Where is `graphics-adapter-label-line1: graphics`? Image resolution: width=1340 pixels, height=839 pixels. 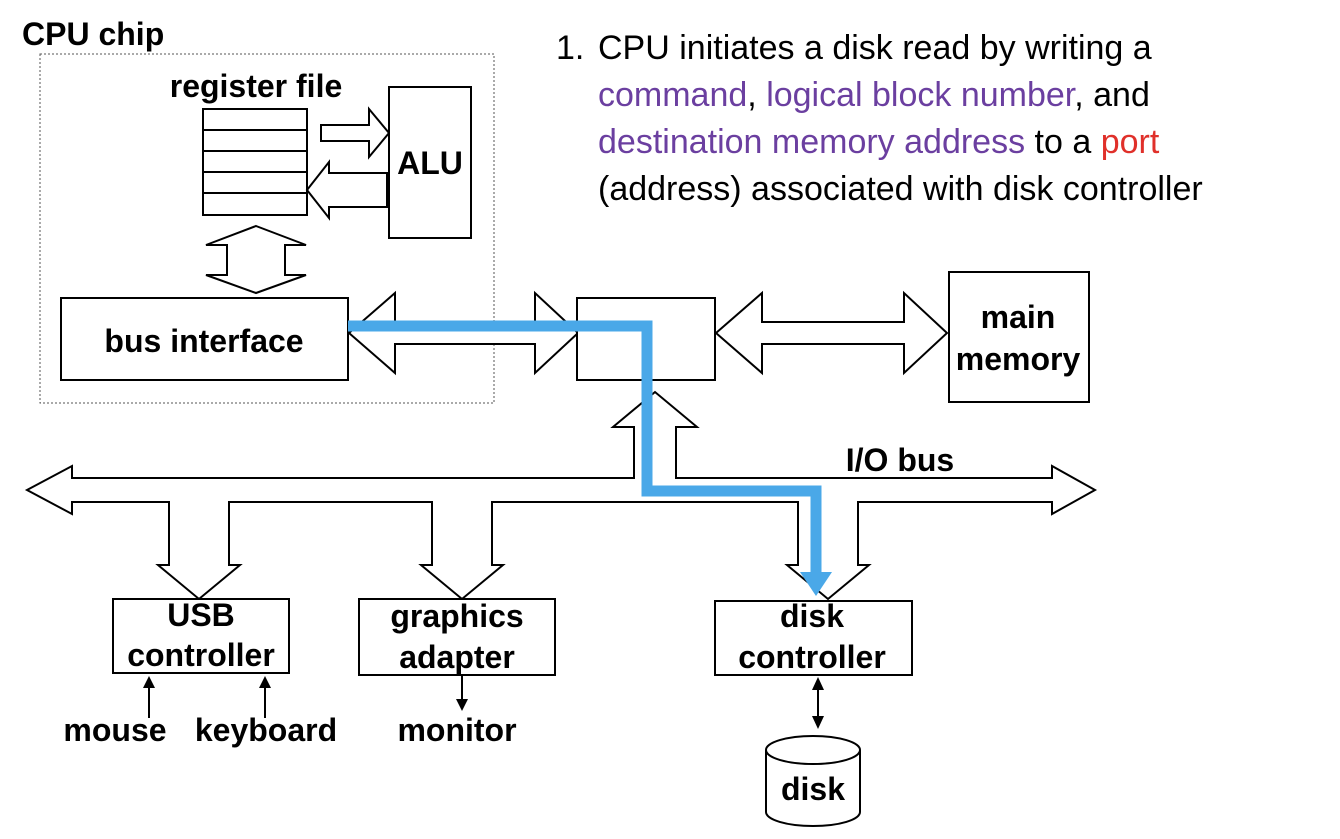 graphics-adapter-label-line1: graphics is located at coordinates (456, 616).